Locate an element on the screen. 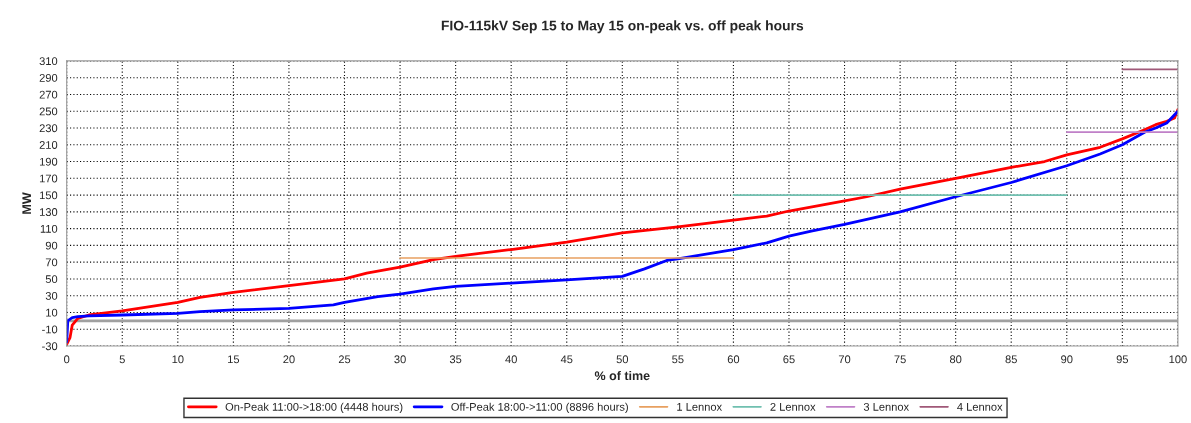  y-tick-label: 310 is located at coordinates (48, 61).